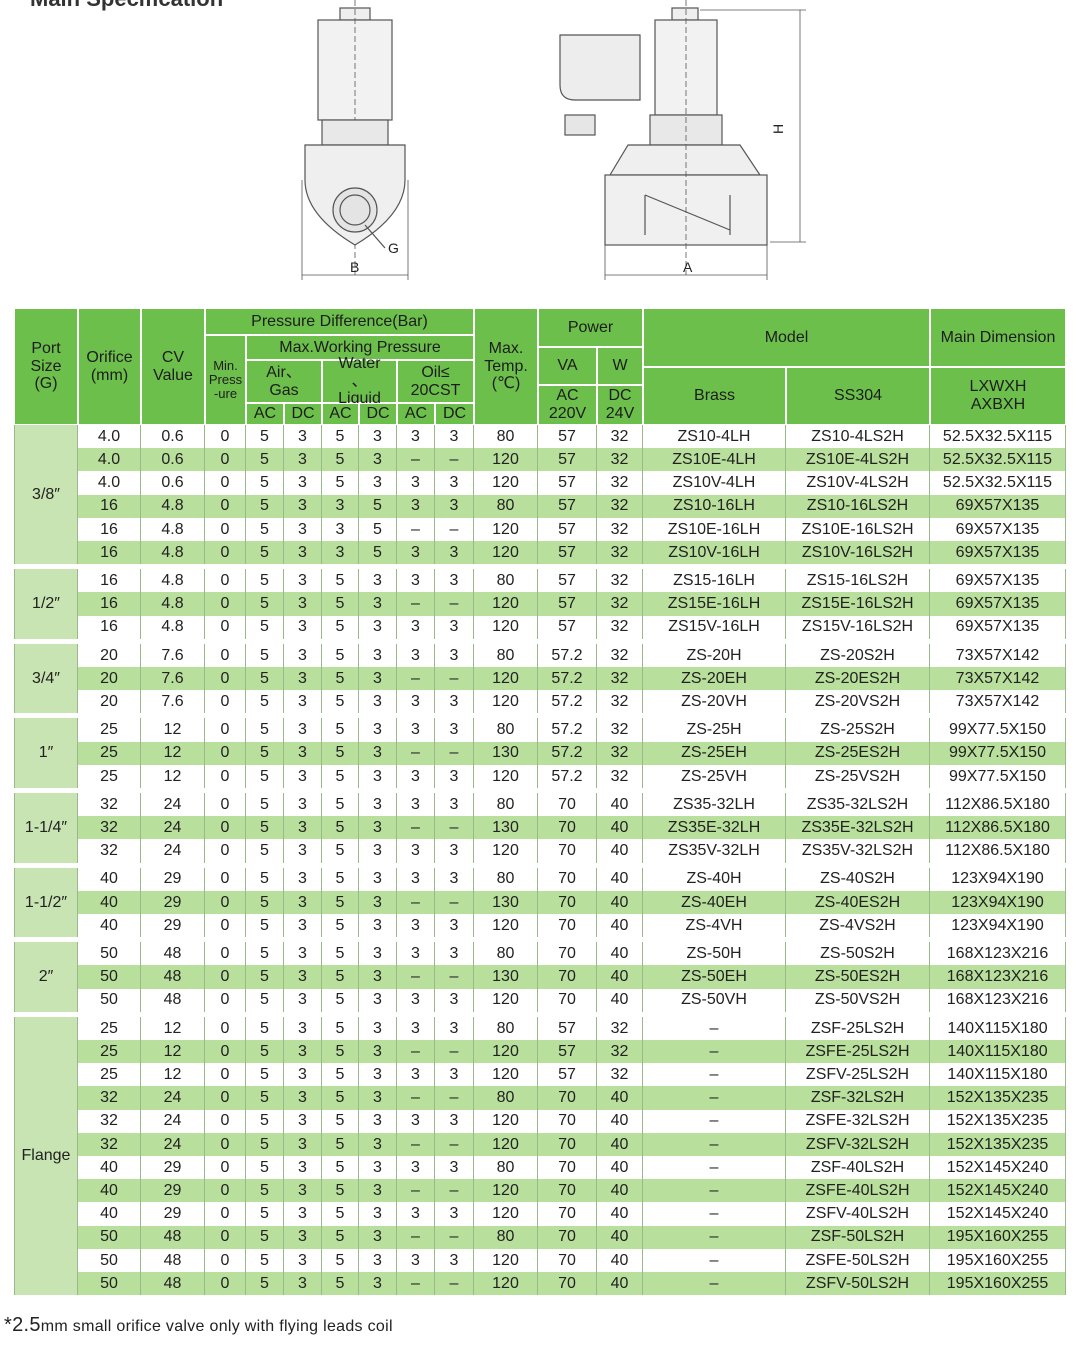  Describe the element at coordinates (173, 1052) in the screenshot. I see `table-cell: 12` at that location.